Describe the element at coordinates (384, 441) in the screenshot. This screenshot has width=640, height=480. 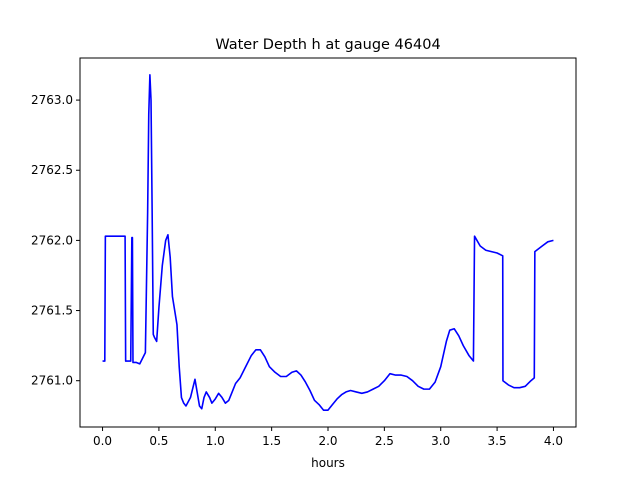
I see `x-tick-label: 2.5` at that location.